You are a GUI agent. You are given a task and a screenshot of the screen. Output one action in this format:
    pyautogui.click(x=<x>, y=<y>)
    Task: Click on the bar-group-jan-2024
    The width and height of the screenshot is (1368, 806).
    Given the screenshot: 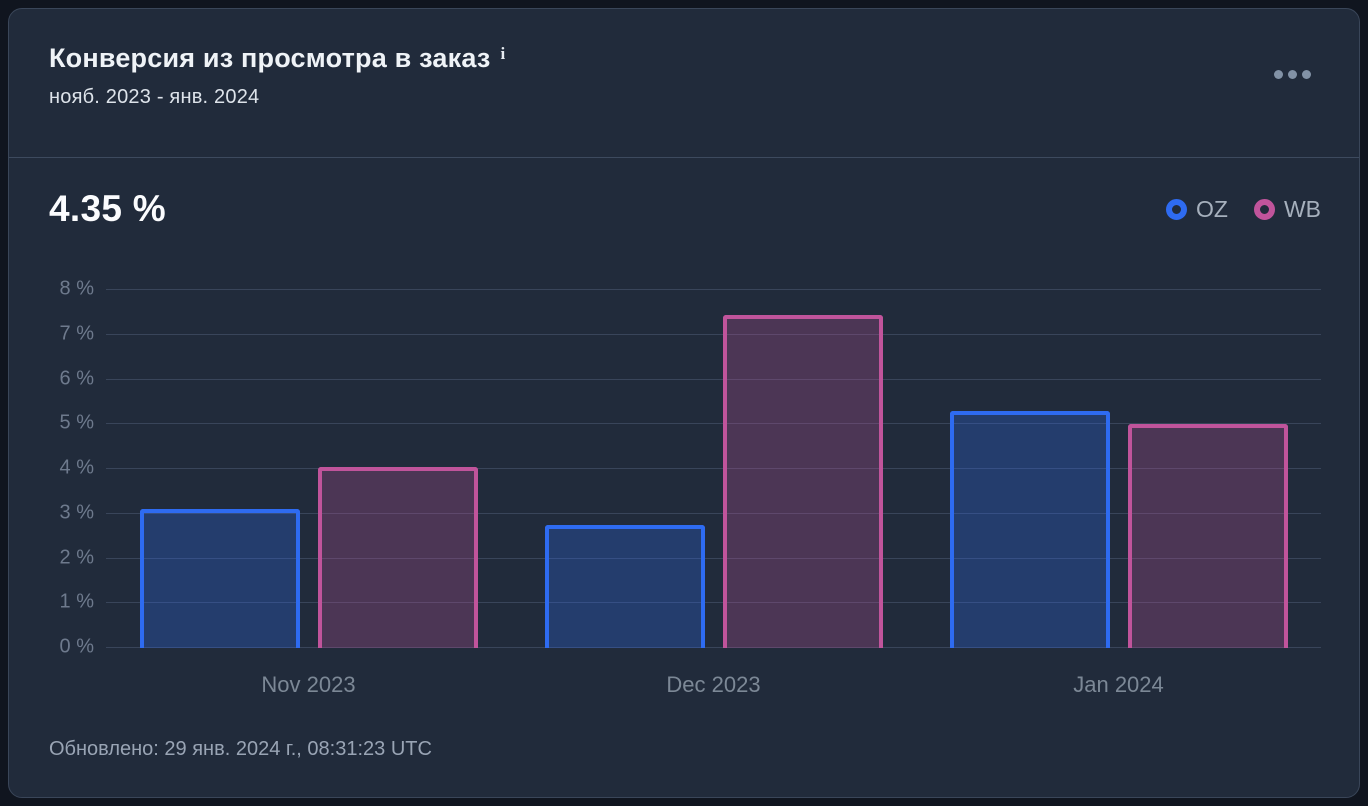 What is the action you would take?
    pyautogui.click(x=1118, y=469)
    